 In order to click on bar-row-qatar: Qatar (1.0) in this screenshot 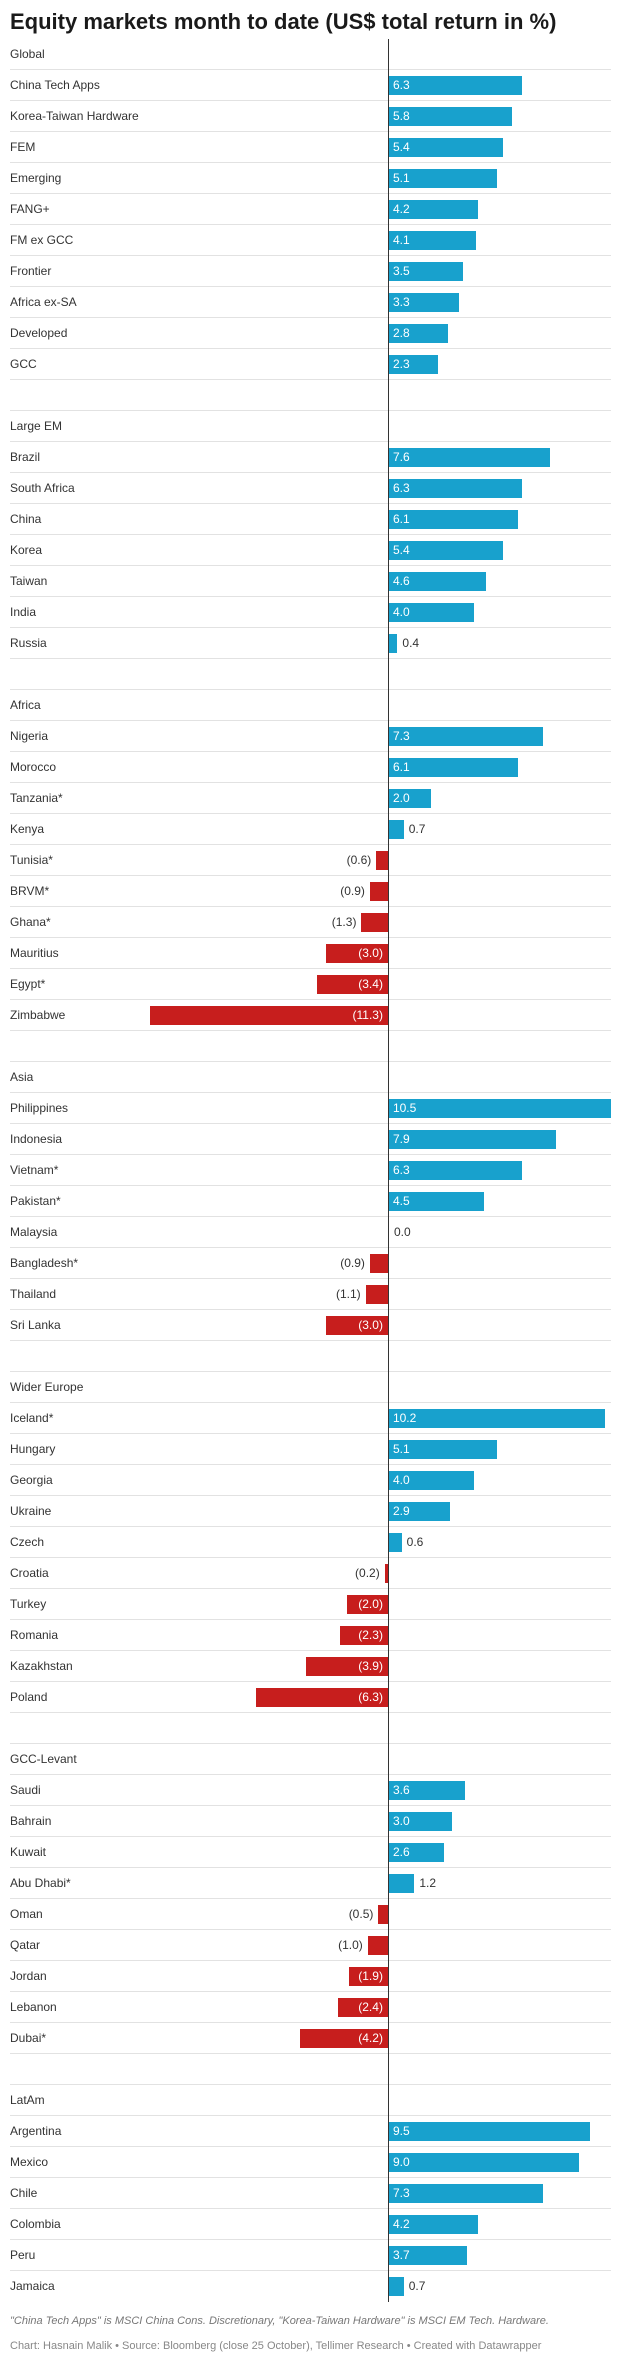, I will do `click(310, 1945)`.